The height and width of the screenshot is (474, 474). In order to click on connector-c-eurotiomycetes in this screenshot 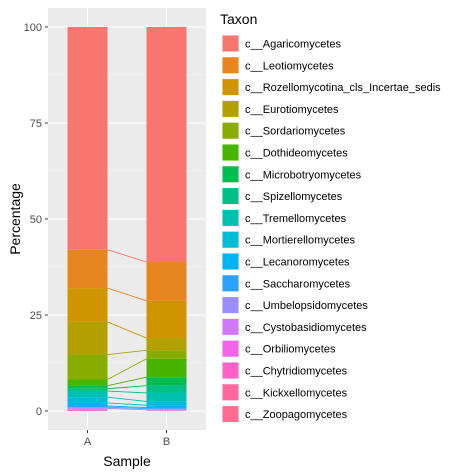, I will do `click(127, 352)`.